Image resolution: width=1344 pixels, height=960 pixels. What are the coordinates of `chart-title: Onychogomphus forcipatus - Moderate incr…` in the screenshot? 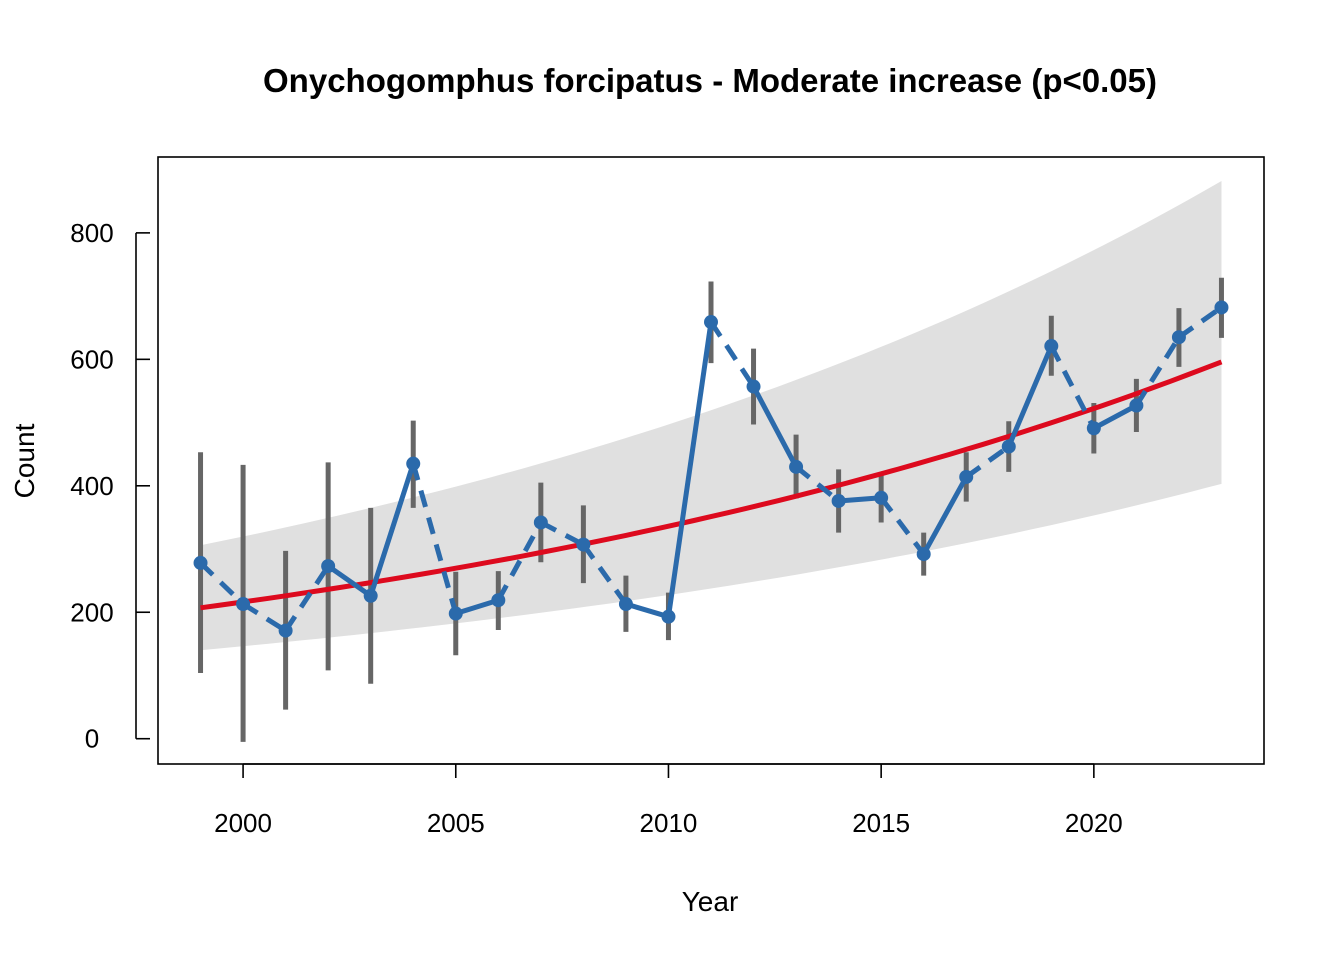 It's located at (710, 80).